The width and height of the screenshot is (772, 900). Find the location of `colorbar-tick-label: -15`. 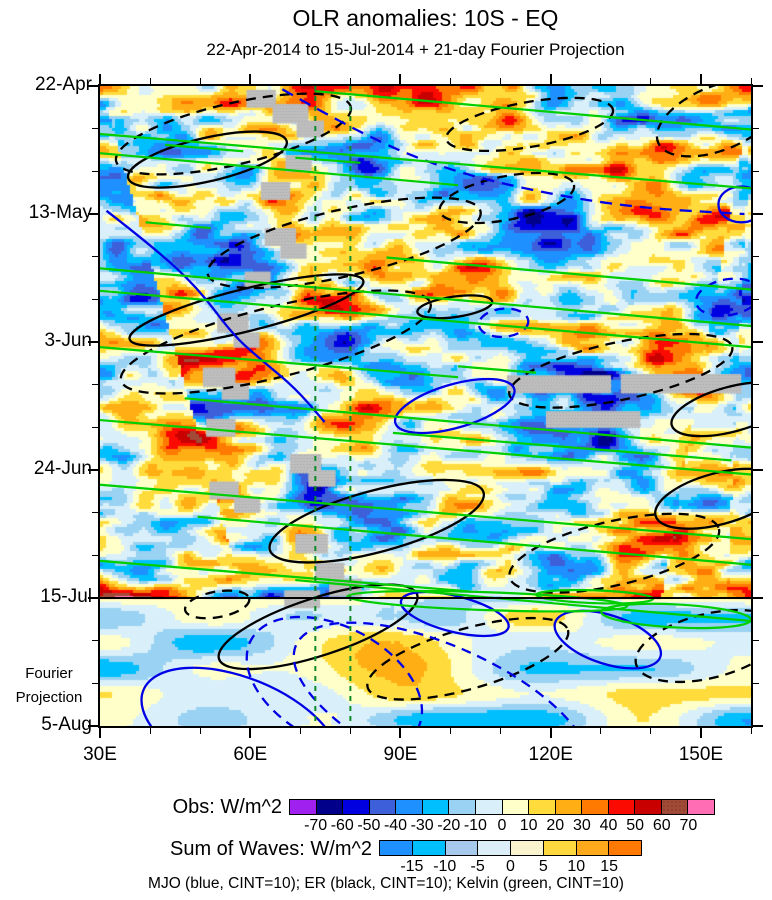

colorbar-tick-label: -15 is located at coordinates (412, 866).